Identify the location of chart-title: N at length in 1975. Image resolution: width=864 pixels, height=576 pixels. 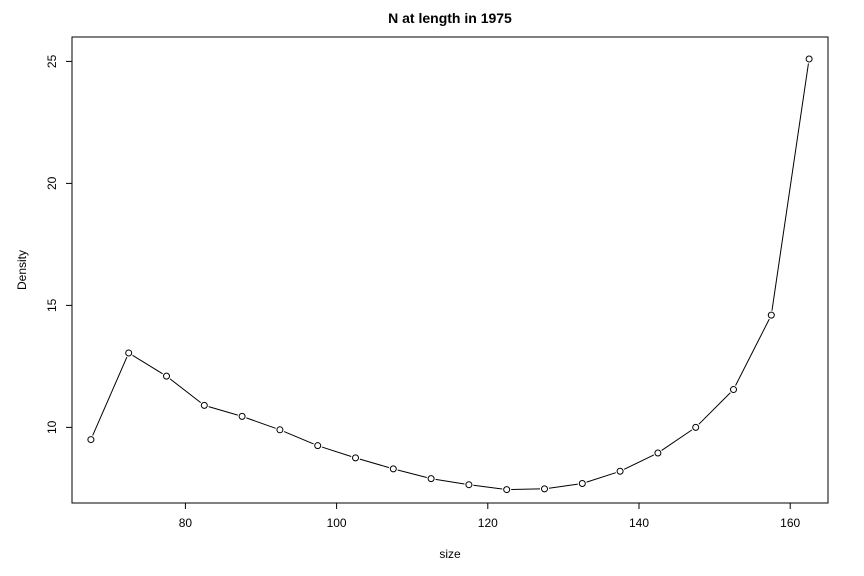
(450, 18).